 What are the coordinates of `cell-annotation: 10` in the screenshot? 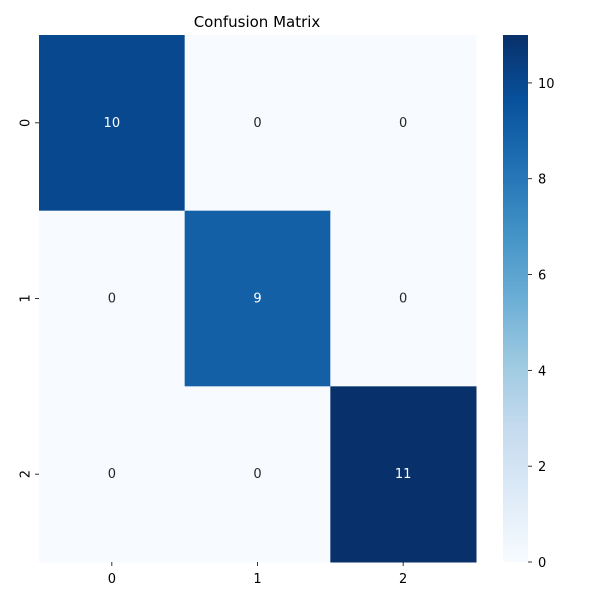 It's located at (112, 123).